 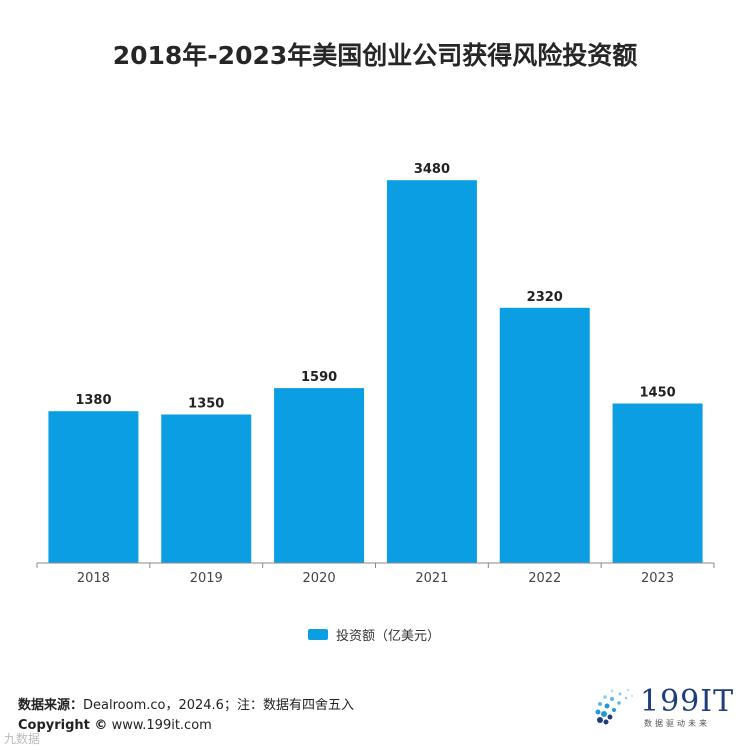 I want to click on data-label-2019: 1350, so click(x=206, y=404).